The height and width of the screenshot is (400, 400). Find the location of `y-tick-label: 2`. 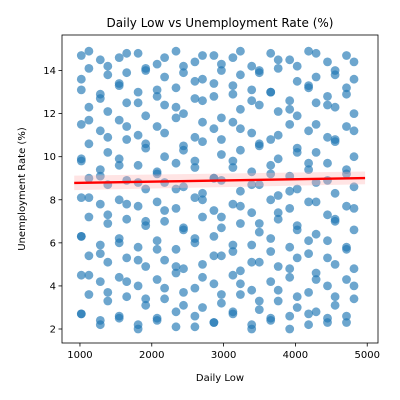

y-tick-label: 2 is located at coordinates (53, 330).